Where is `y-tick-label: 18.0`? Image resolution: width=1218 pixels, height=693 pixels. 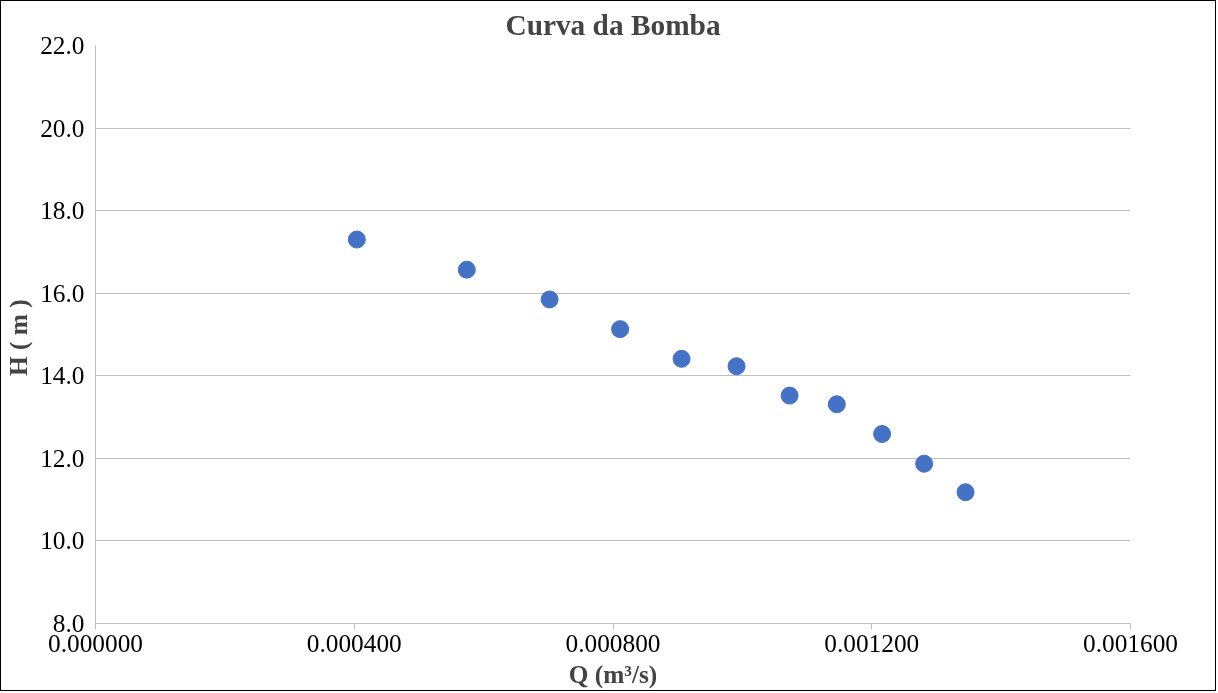
y-tick-label: 18.0 is located at coordinates (62, 210).